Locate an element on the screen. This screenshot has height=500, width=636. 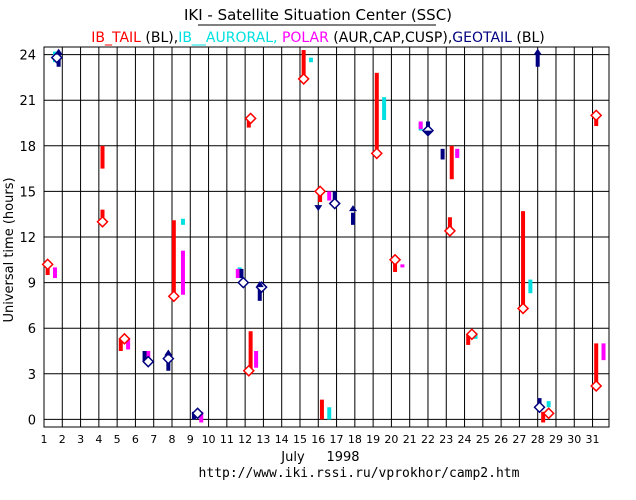
x-tick-label: 29 is located at coordinates (556, 439).